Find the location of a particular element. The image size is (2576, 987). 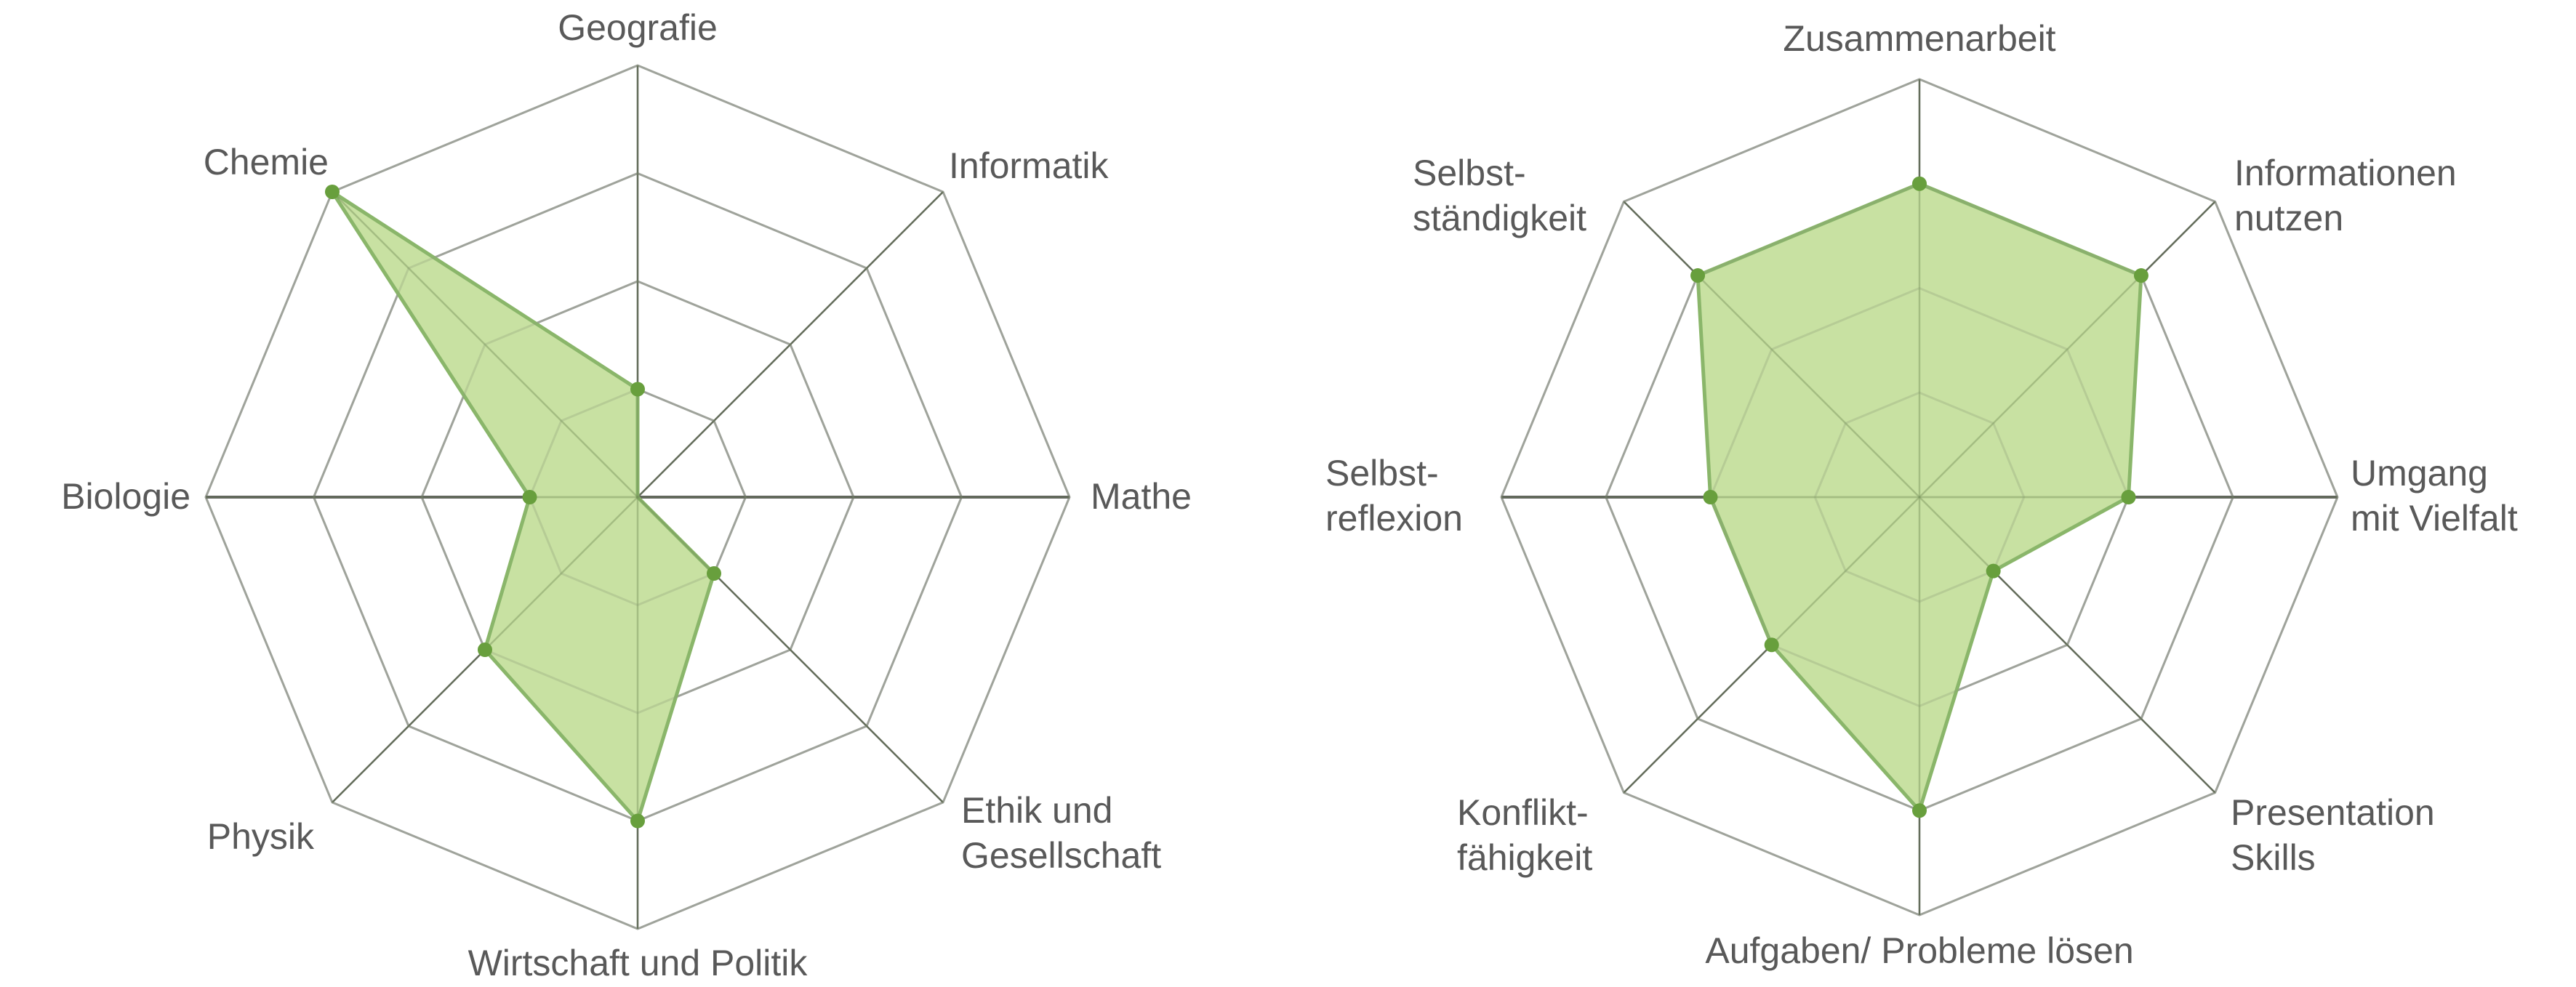

axis-label: Aufgaben/ Probleme lösen is located at coordinates (1919, 950).